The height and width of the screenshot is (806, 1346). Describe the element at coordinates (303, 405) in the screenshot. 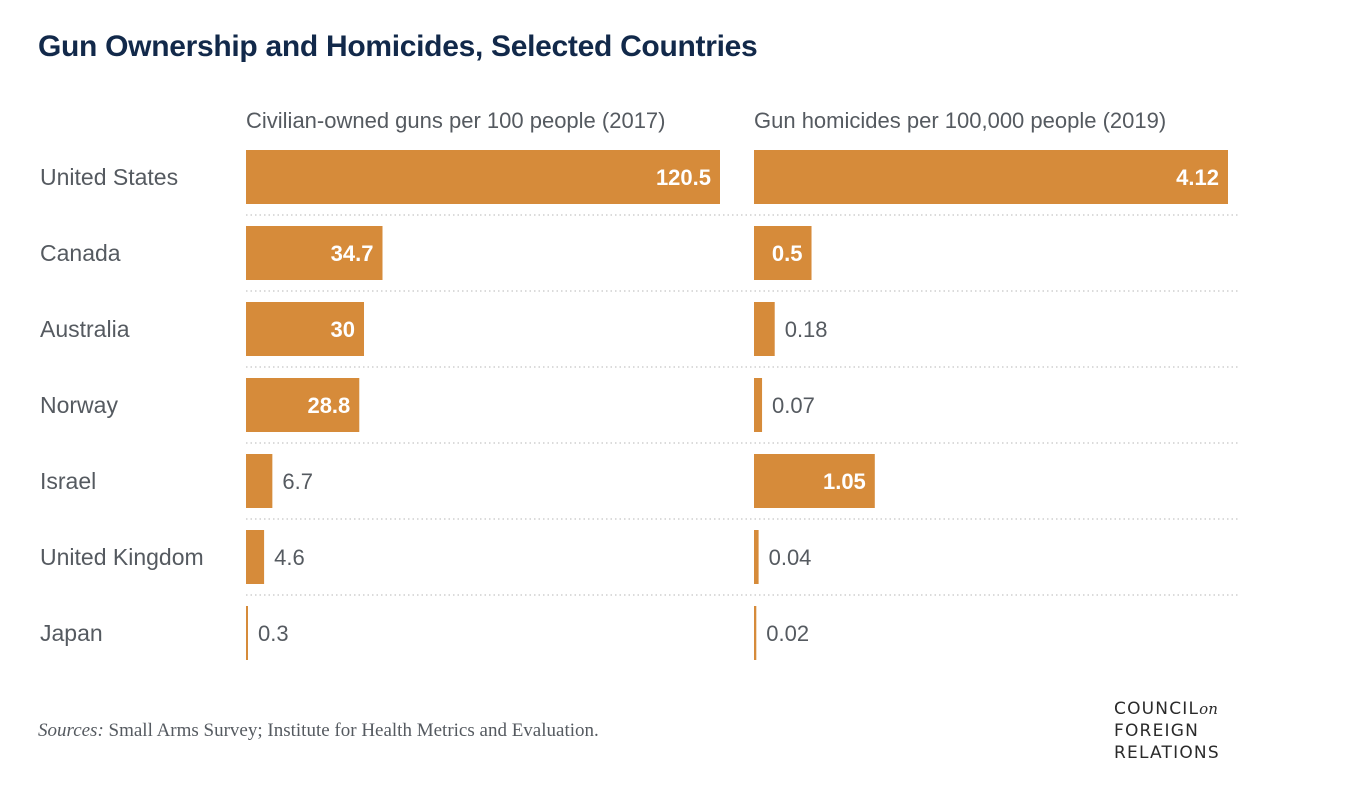

I see `bar-guns-norway` at that location.